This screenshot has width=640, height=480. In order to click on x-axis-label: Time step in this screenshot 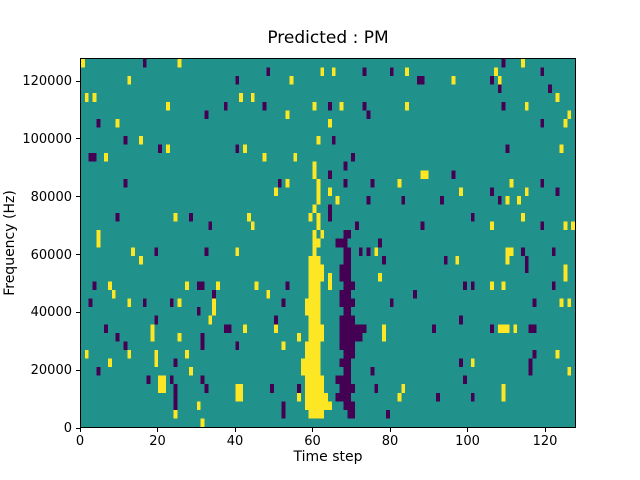, I will do `click(328, 457)`.